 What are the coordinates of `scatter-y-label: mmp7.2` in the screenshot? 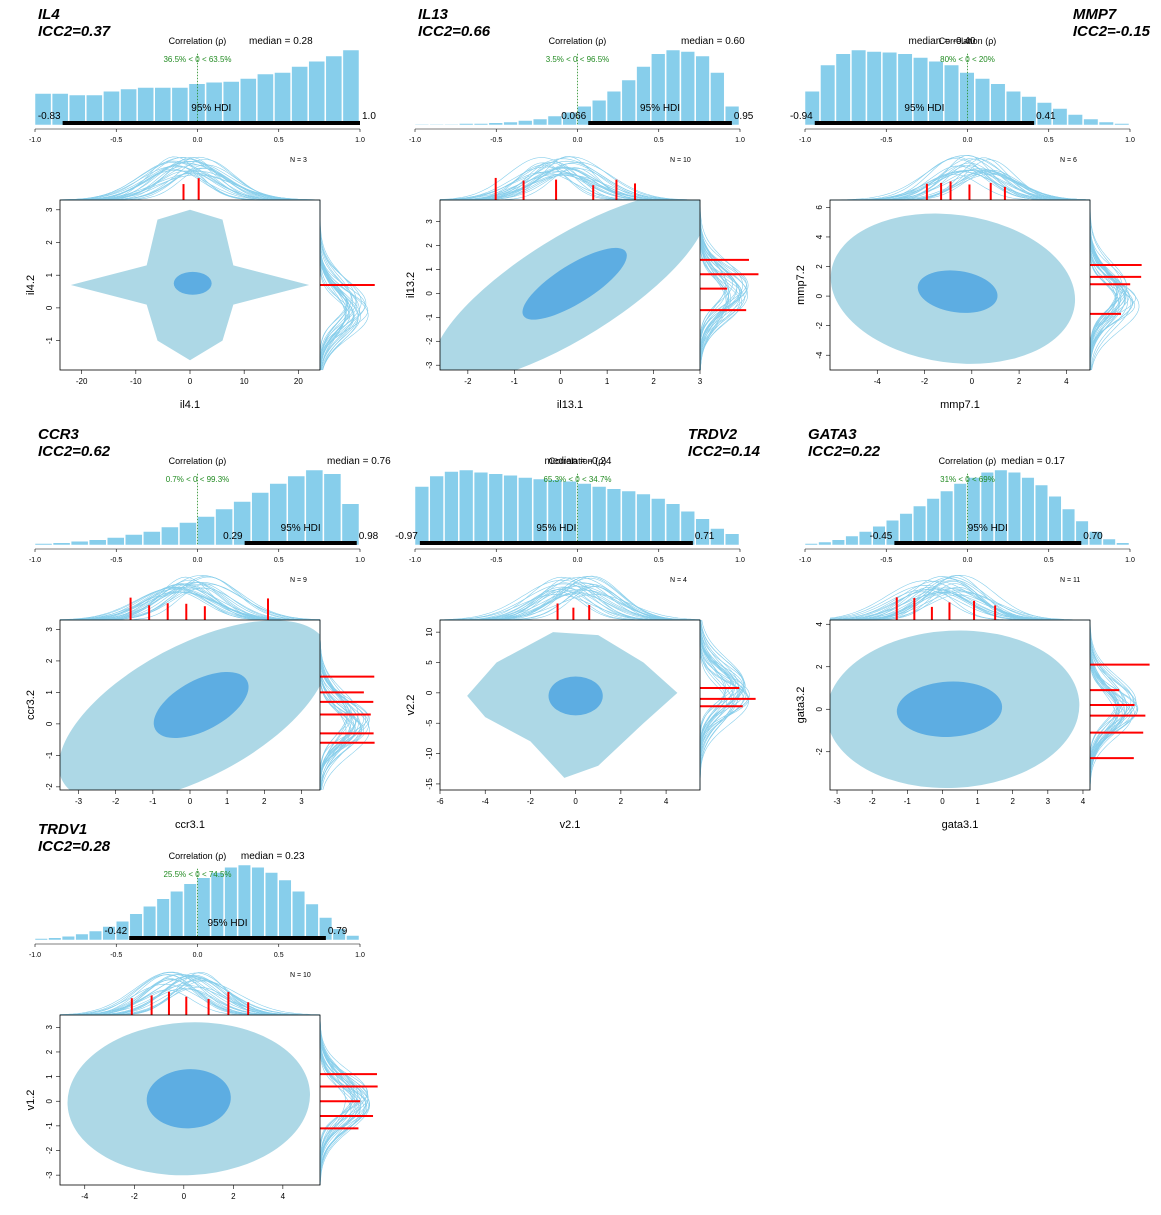 It's located at (801, 285).